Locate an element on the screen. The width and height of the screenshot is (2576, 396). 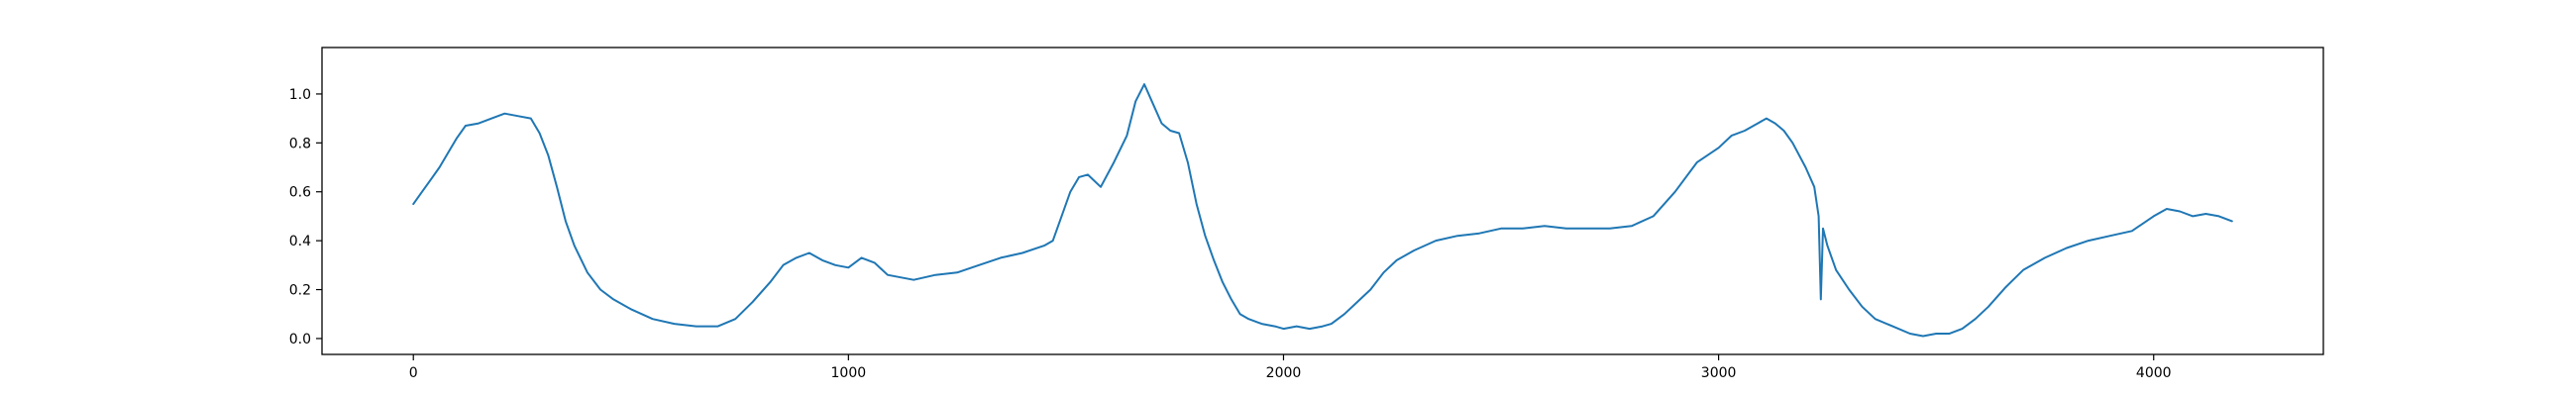
x-tick-label: 0 is located at coordinates (413, 373).